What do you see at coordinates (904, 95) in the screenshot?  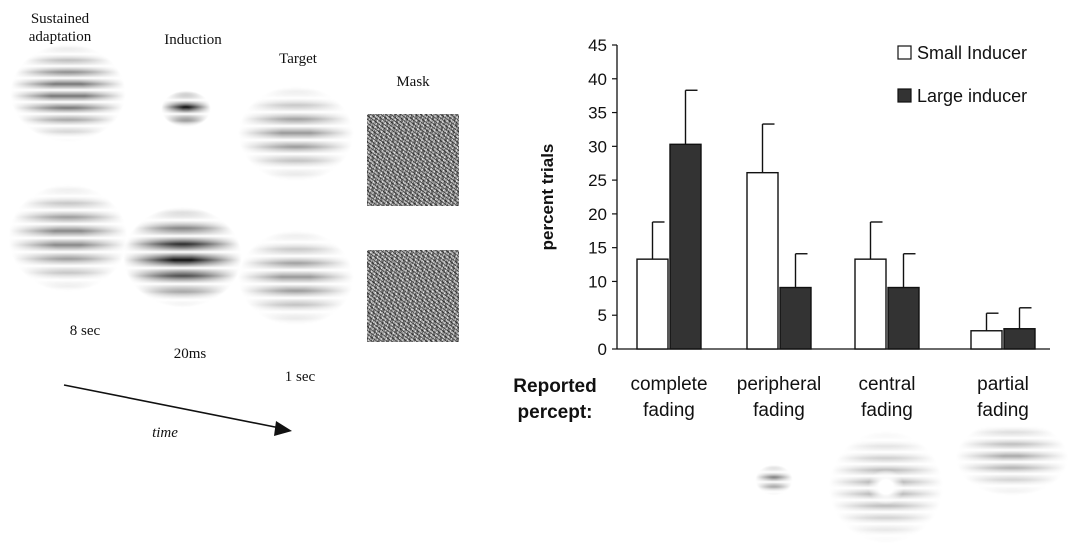 I see `legend-swatch-large` at bounding box center [904, 95].